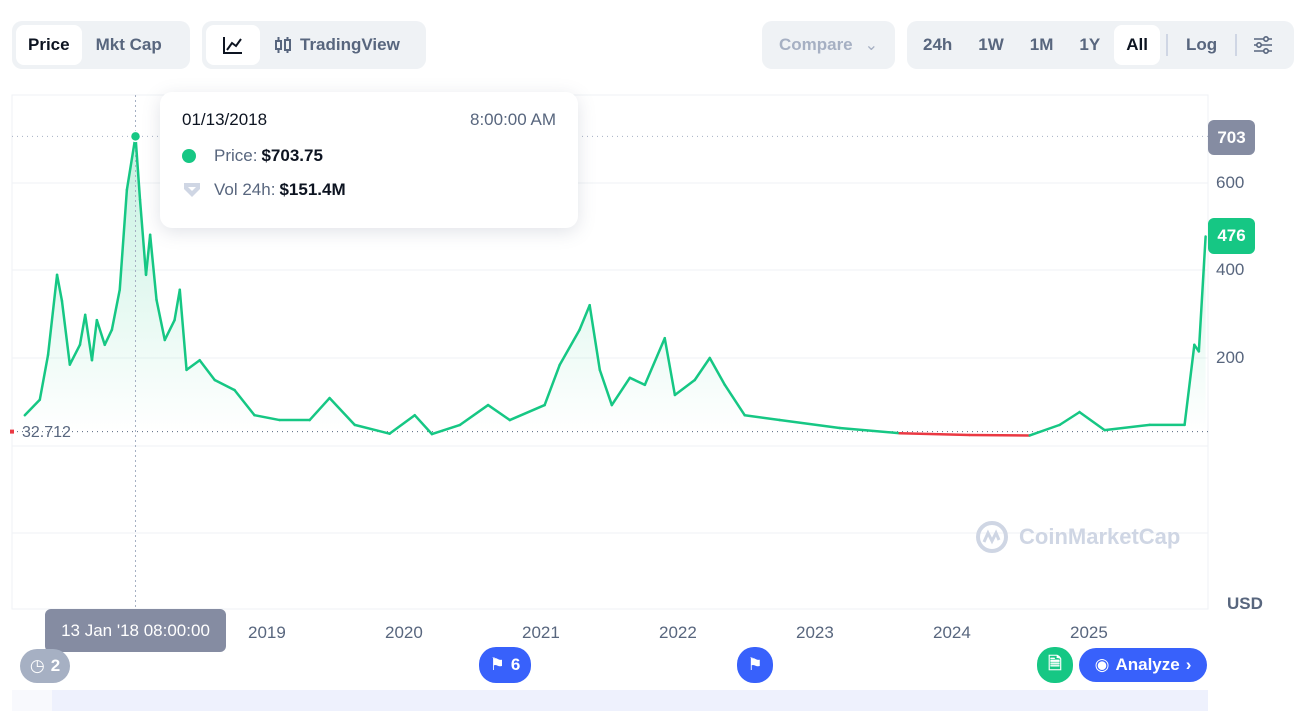  Describe the element at coordinates (135, 136) in the screenshot. I see `hover-point` at that location.